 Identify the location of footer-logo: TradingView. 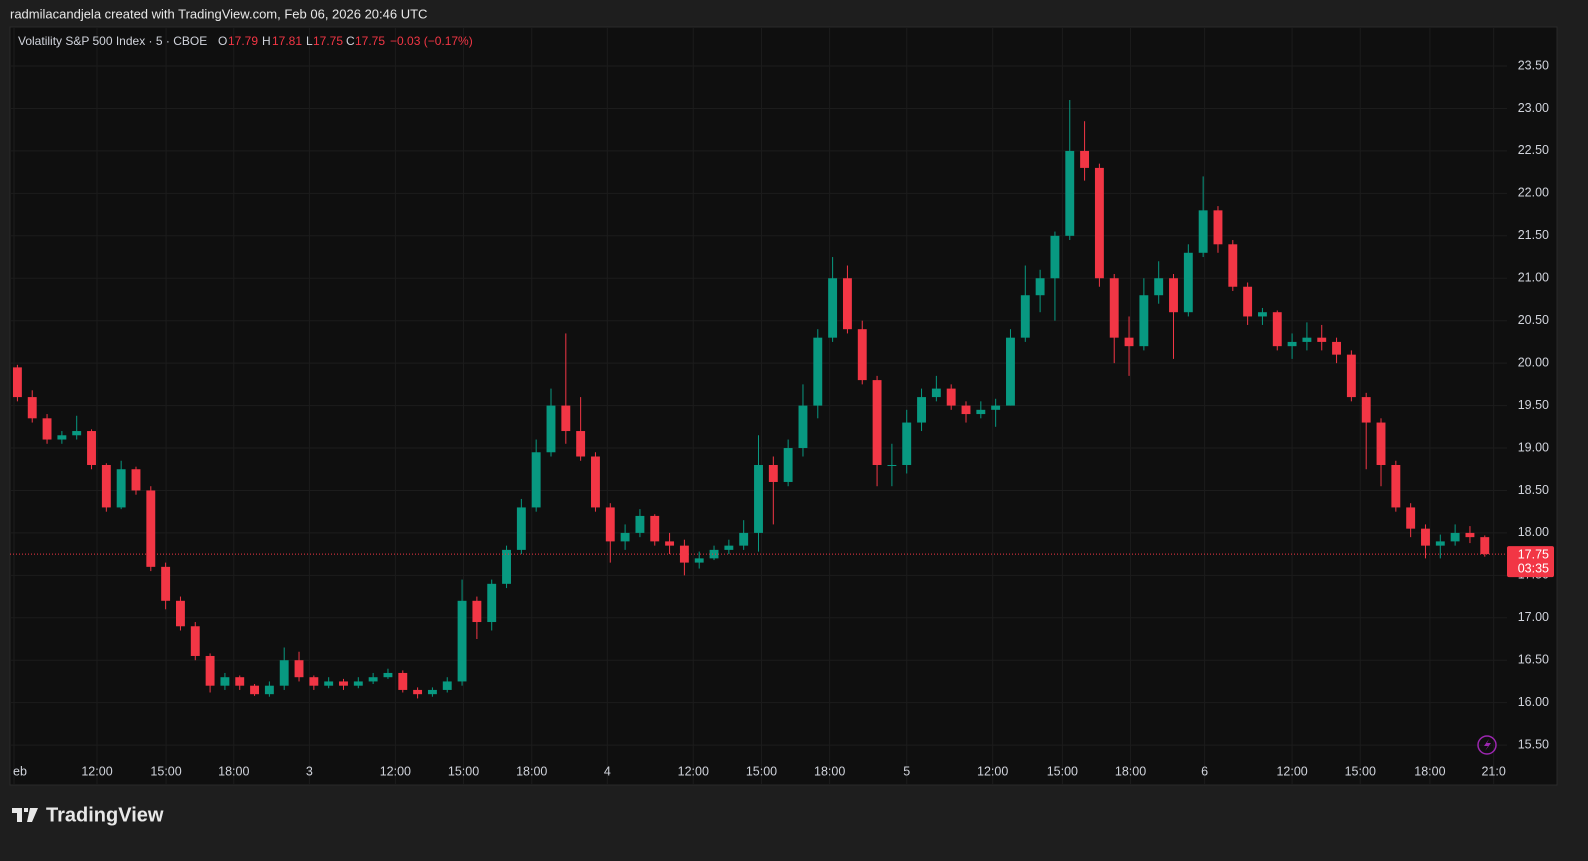
(88, 815).